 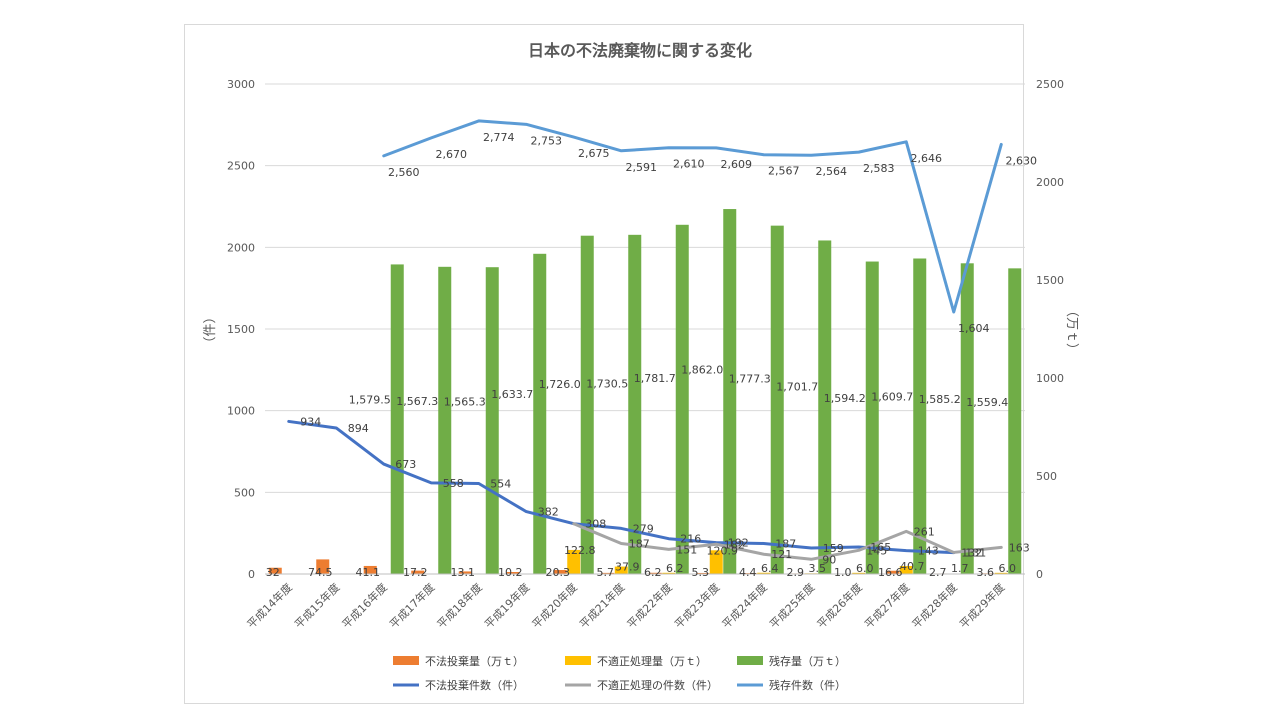 What do you see at coordinates (1050, 378) in the screenshot?
I see `y-right-tick-label: 1000` at bounding box center [1050, 378].